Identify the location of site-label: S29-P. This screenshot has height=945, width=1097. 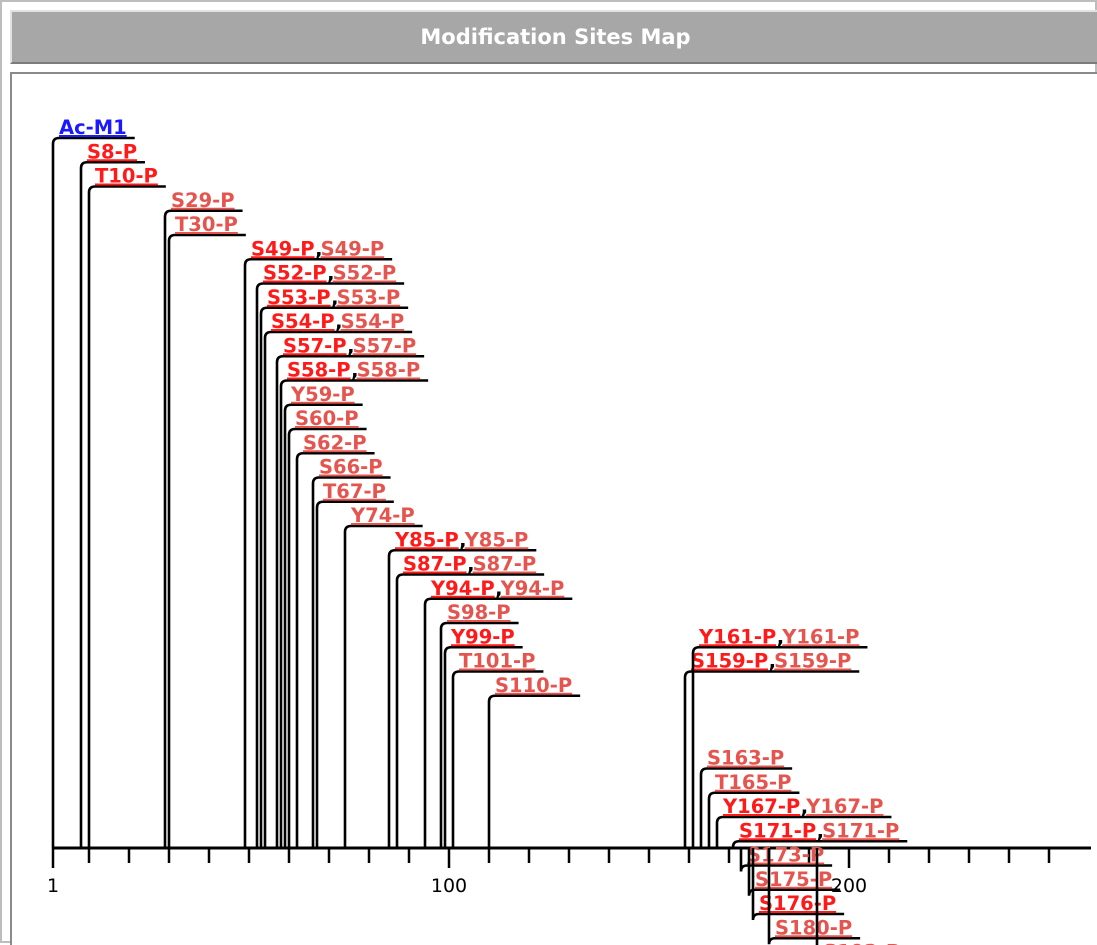
(203, 200).